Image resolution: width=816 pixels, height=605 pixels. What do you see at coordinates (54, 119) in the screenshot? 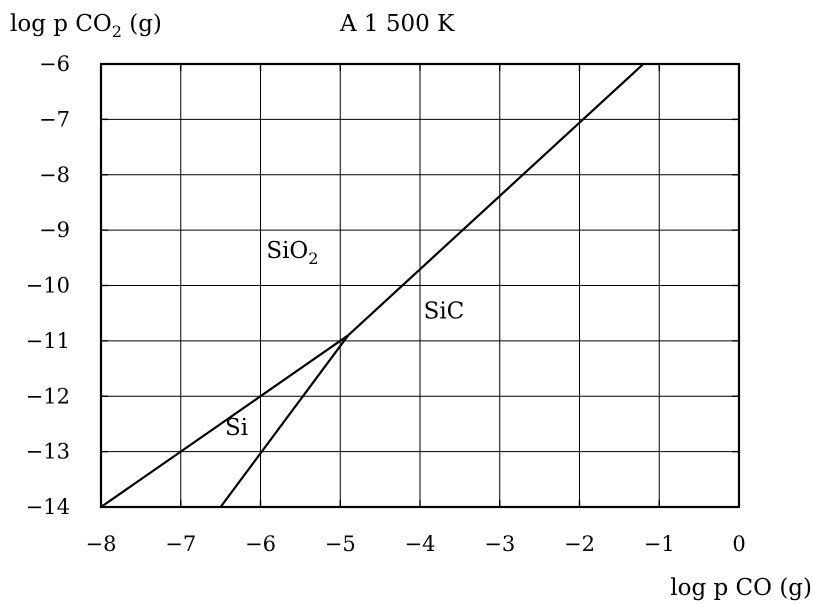
I see `y-tick-label: −7` at bounding box center [54, 119].